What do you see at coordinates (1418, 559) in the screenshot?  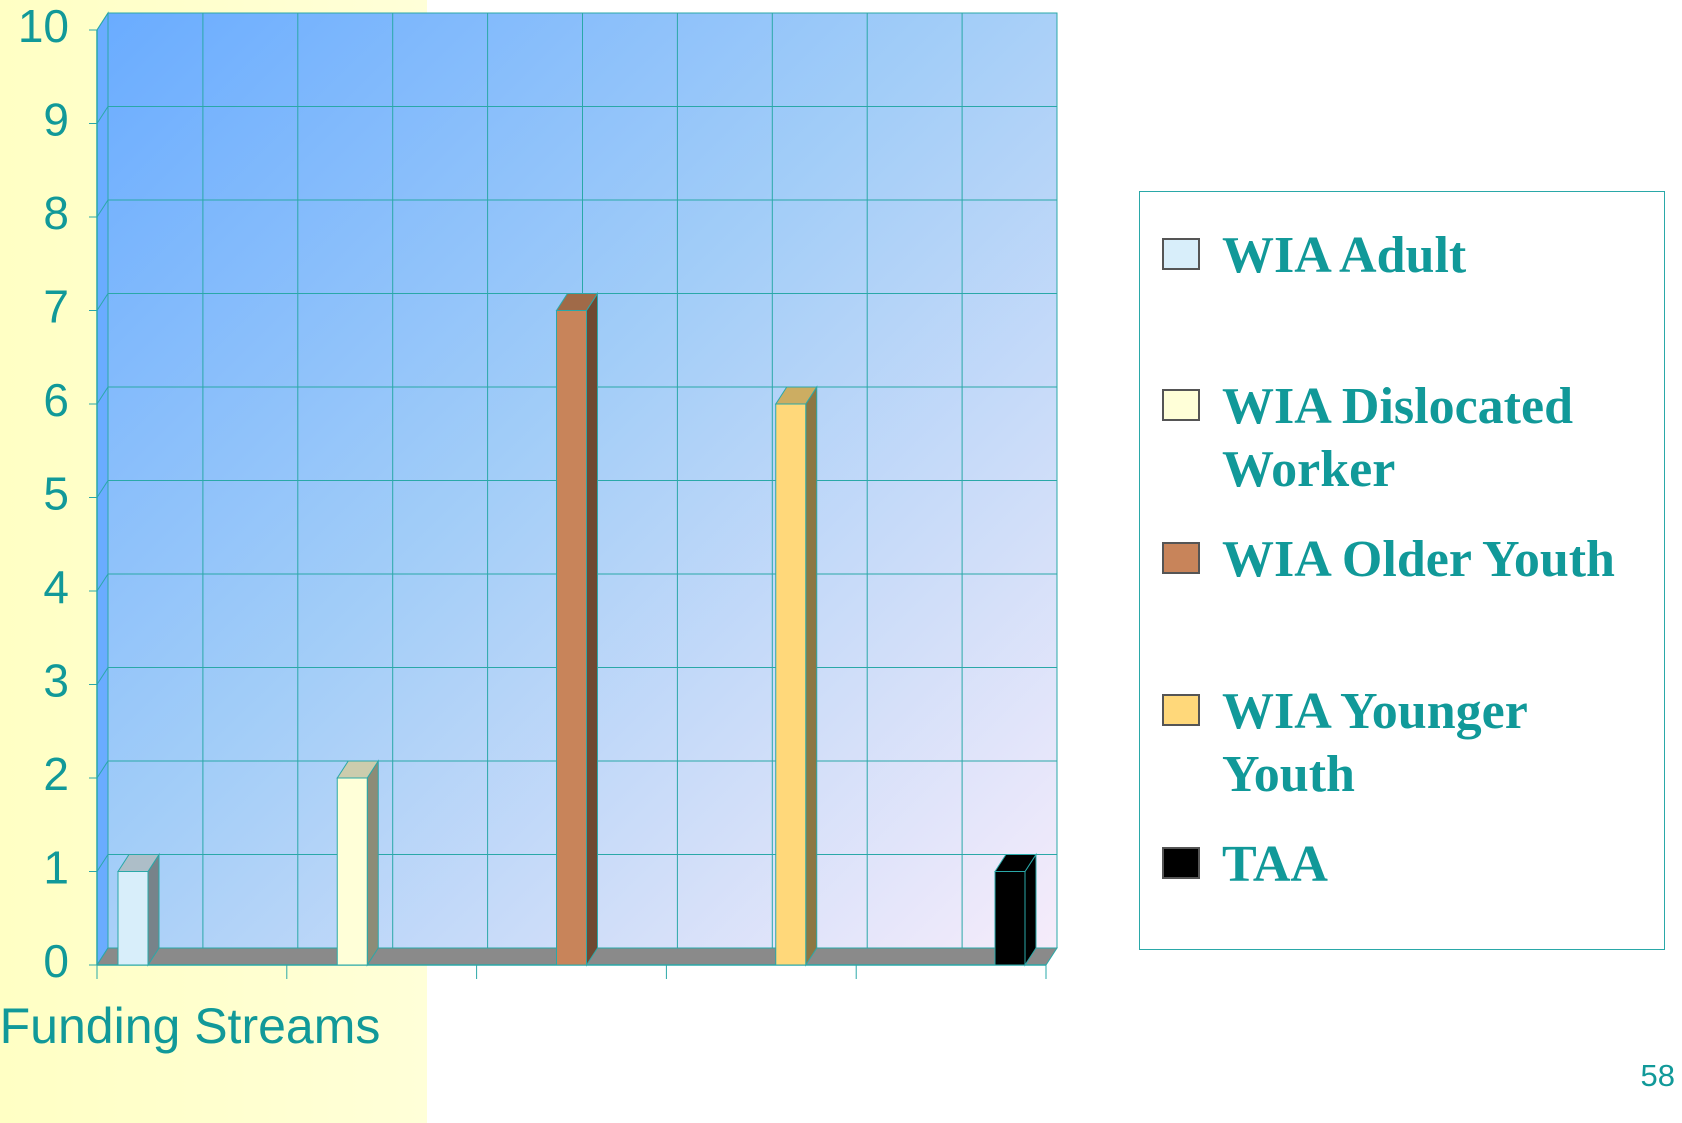 I see `legend-label: WIA Older Youth` at bounding box center [1418, 559].